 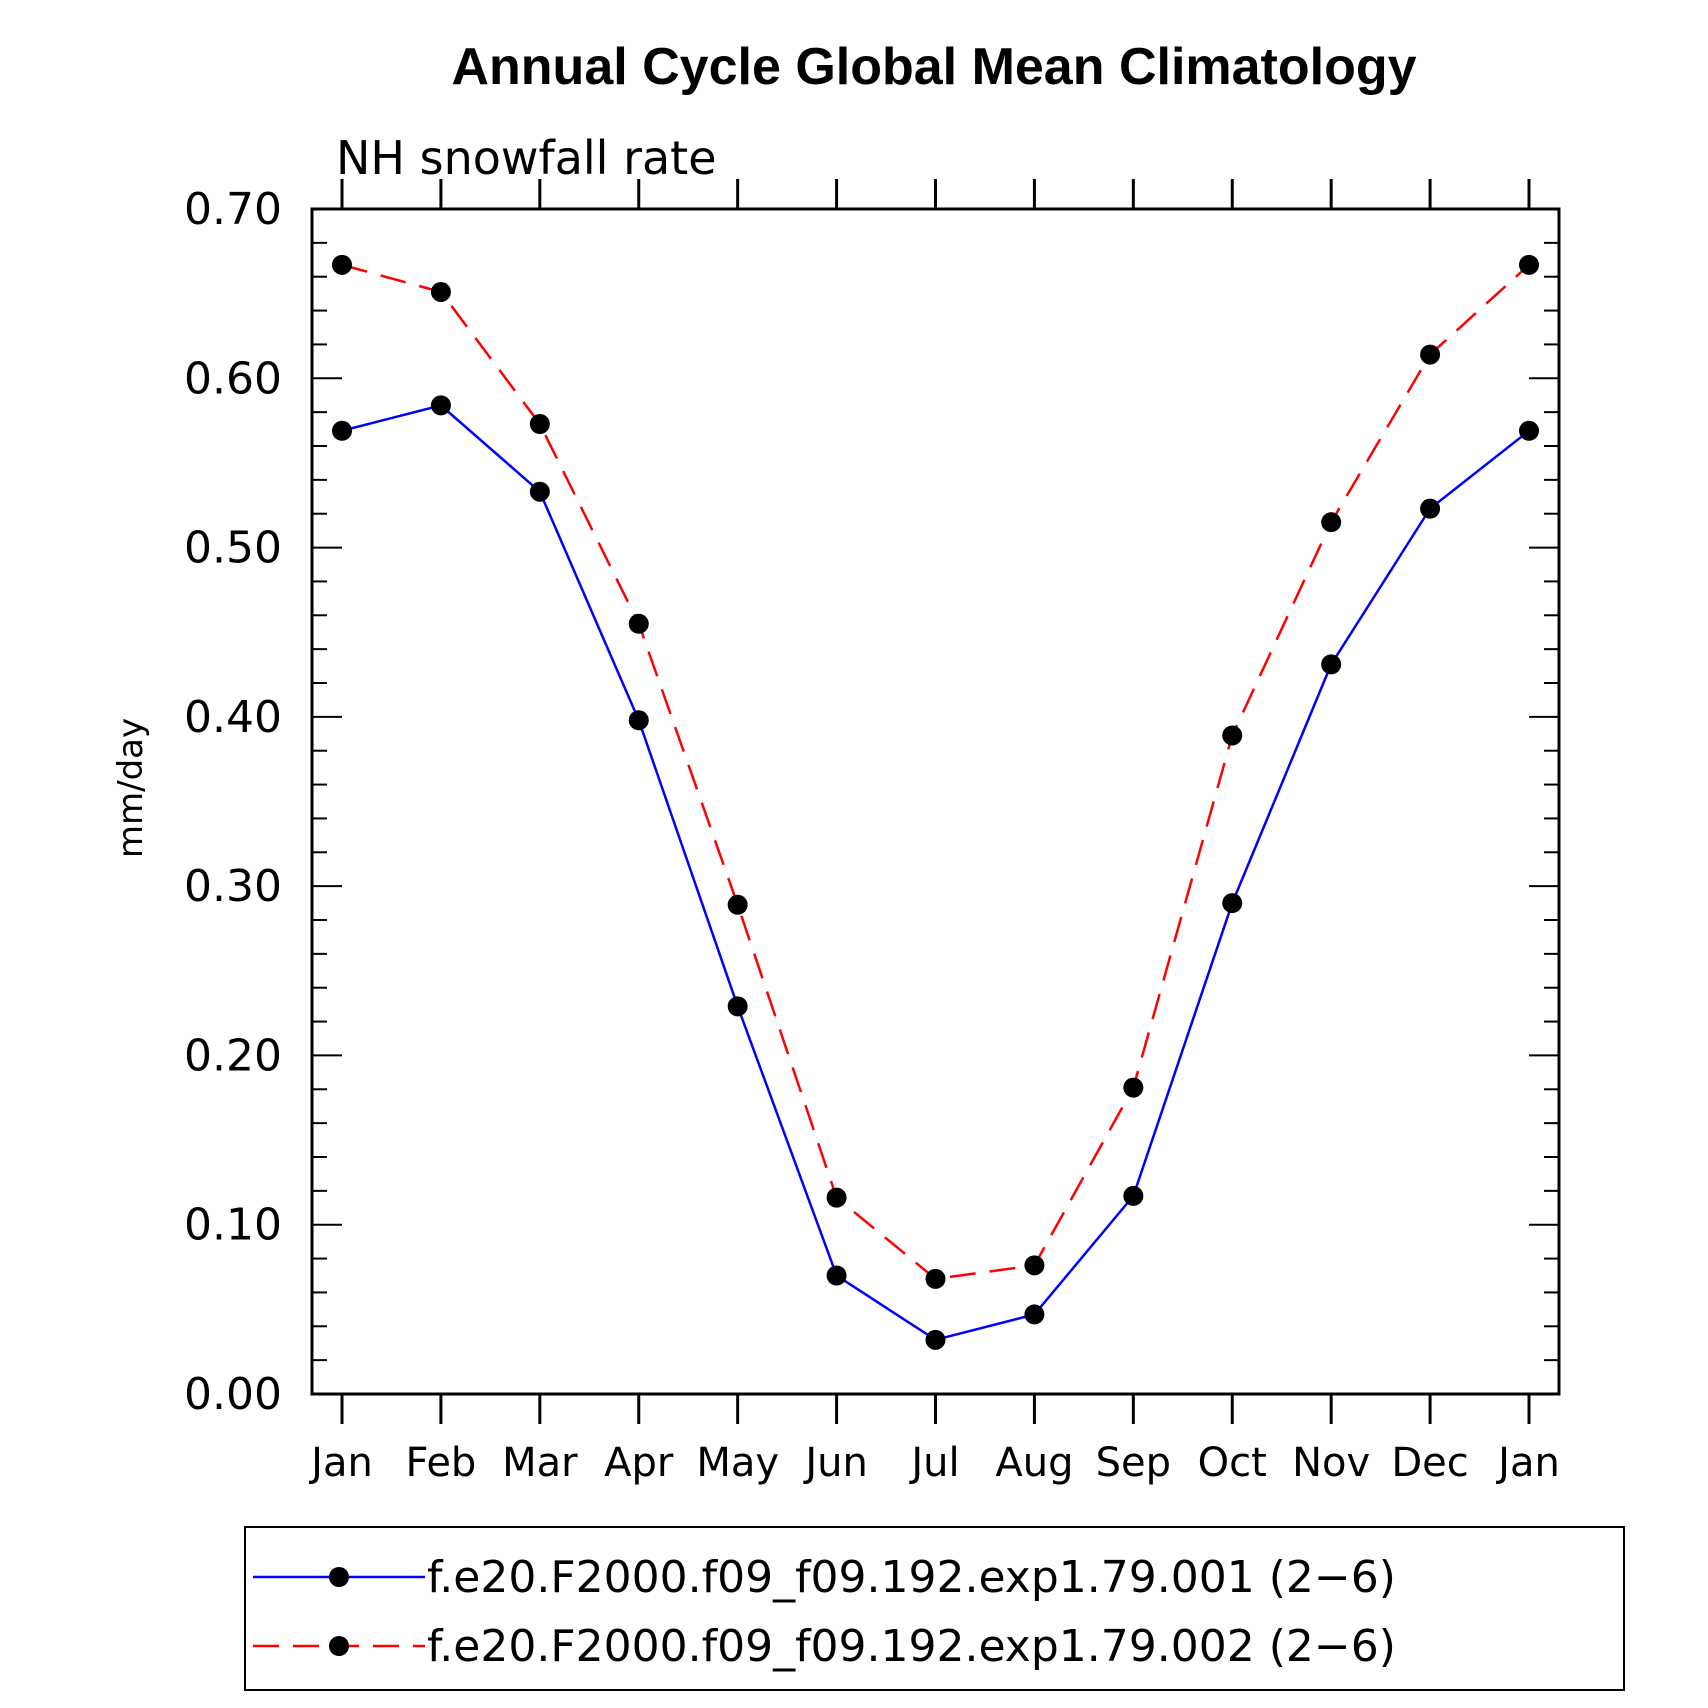 What do you see at coordinates (233, 1394) in the screenshot?
I see `y-tick-label: 0.00` at bounding box center [233, 1394].